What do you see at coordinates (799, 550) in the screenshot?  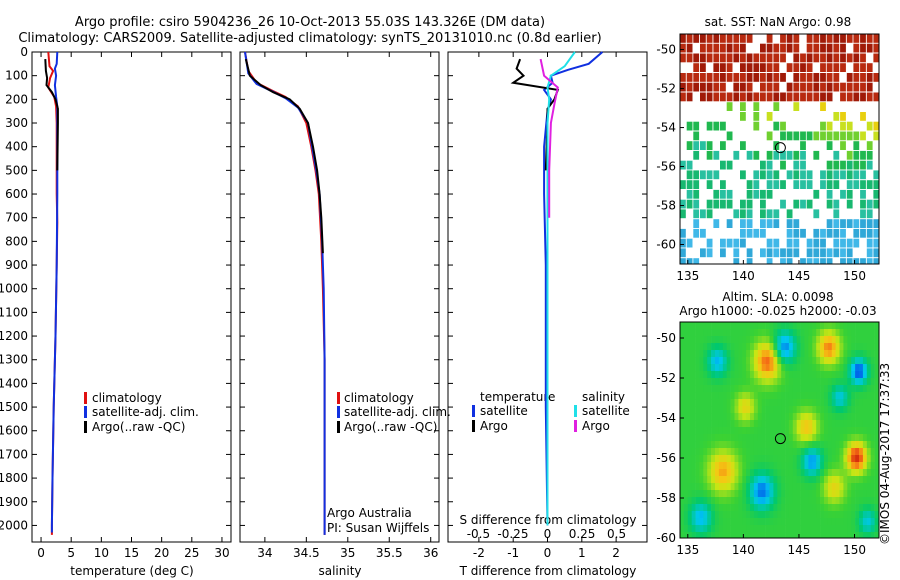 I see `map-x-tick-label: 145` at bounding box center [799, 550].